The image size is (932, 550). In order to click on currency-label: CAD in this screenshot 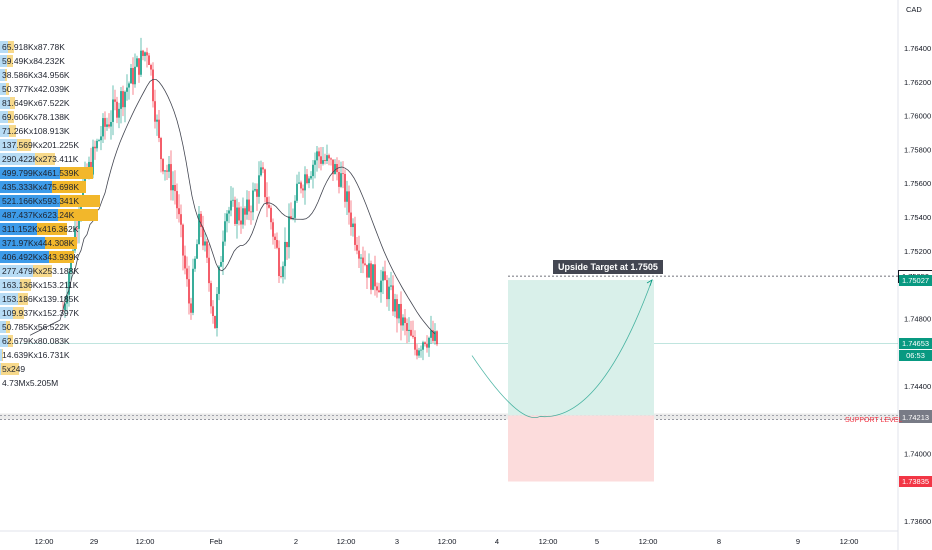, I will do `click(914, 9)`.